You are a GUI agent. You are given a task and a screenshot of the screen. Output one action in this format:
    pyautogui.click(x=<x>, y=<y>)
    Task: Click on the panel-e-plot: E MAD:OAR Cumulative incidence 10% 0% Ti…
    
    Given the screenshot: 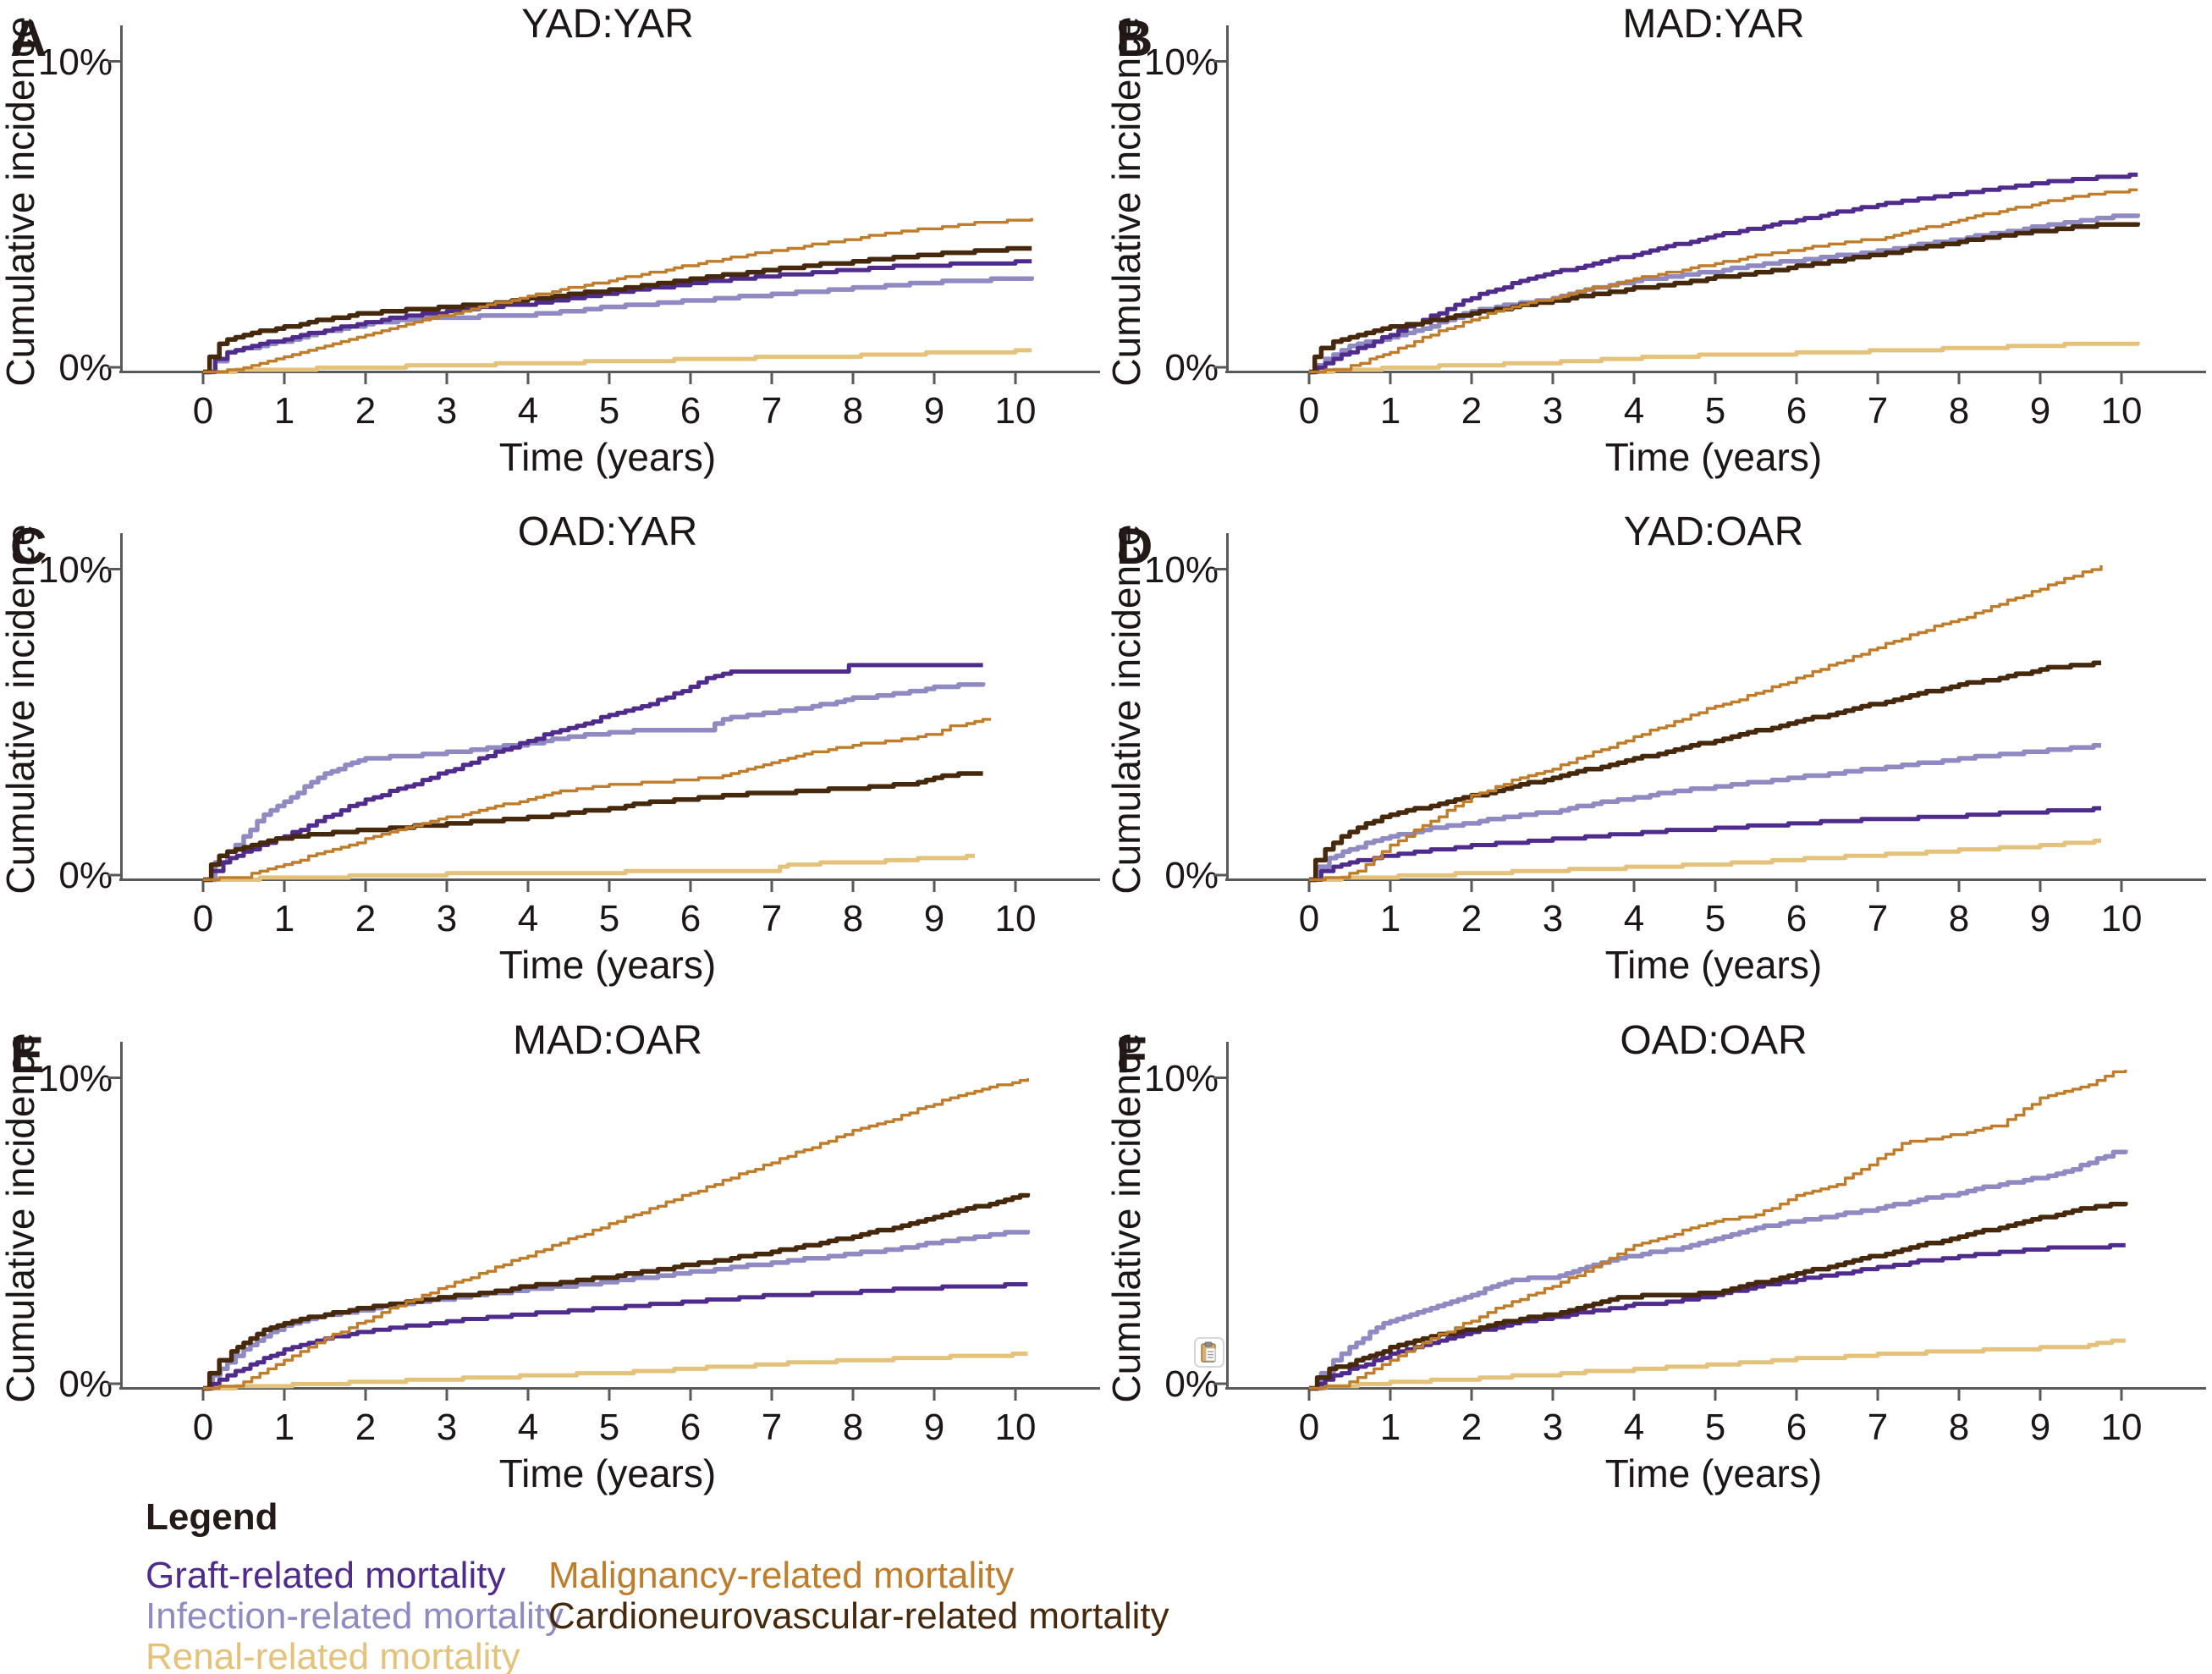 What is the action you would take?
    pyautogui.click(x=550, y=1256)
    